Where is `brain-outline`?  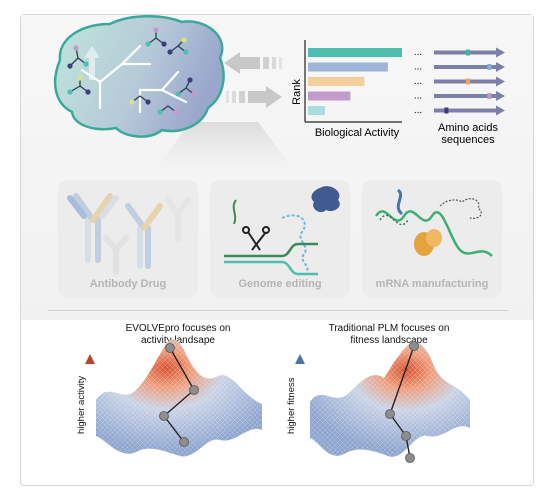 brain-outline is located at coordinates (139, 76).